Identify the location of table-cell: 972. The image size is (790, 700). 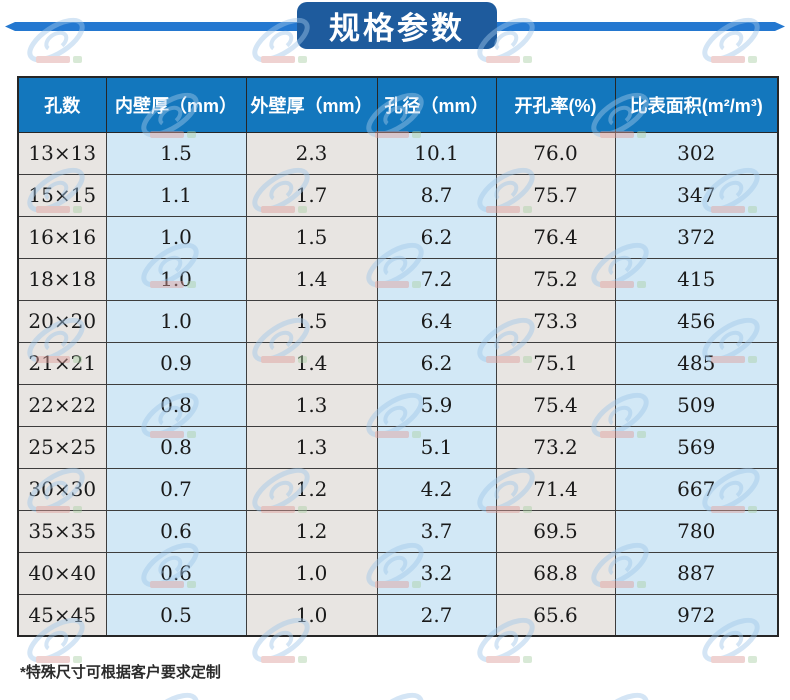
(696, 615).